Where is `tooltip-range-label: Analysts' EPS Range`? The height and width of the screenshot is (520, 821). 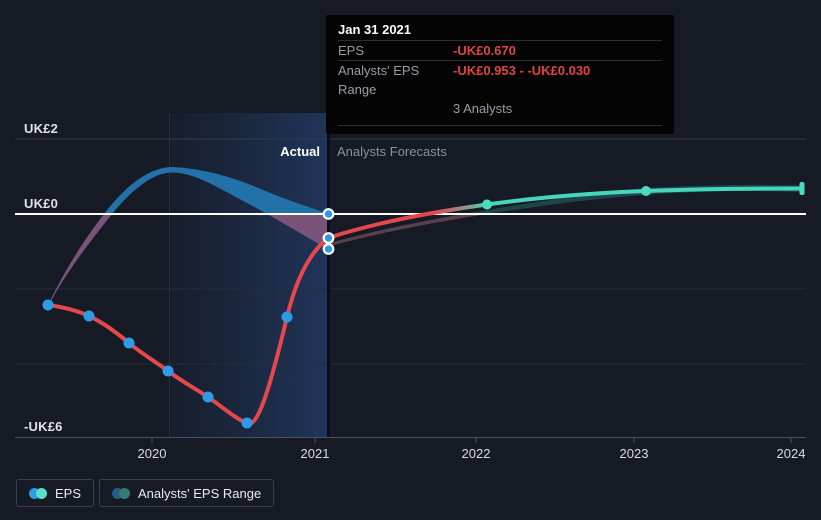
tooltip-range-label: Analysts' EPS Range is located at coordinates (379, 80).